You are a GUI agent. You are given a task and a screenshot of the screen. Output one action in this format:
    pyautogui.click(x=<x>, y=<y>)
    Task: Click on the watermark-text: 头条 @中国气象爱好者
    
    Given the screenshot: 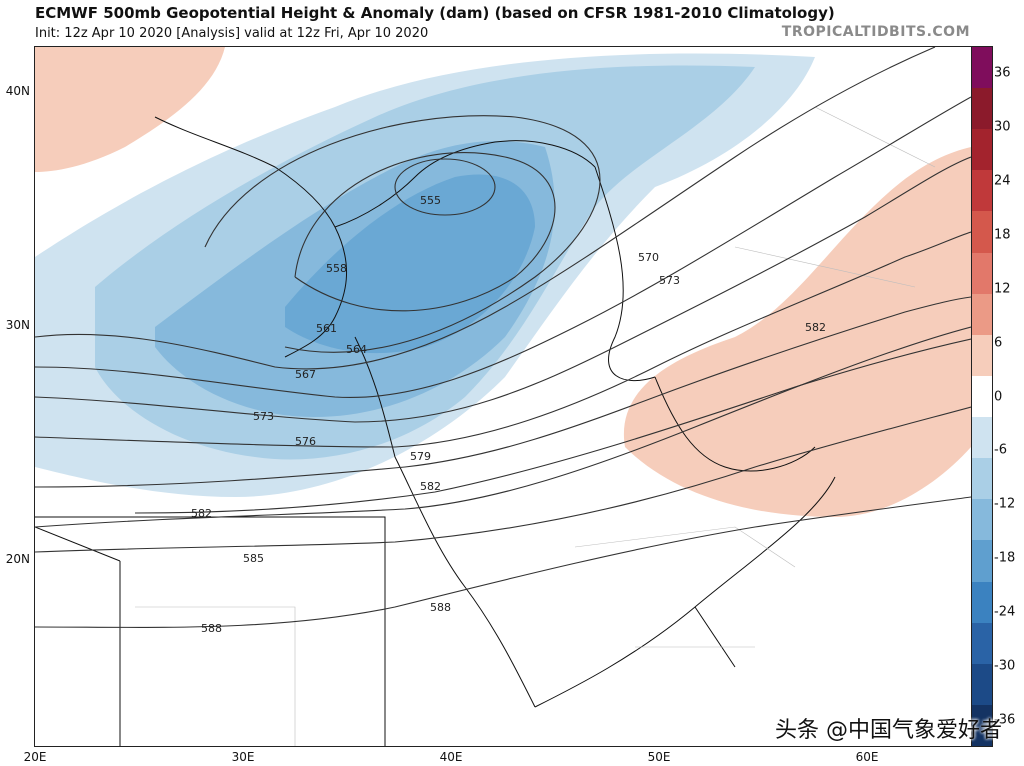 What is the action you would take?
    pyautogui.click(x=888, y=730)
    